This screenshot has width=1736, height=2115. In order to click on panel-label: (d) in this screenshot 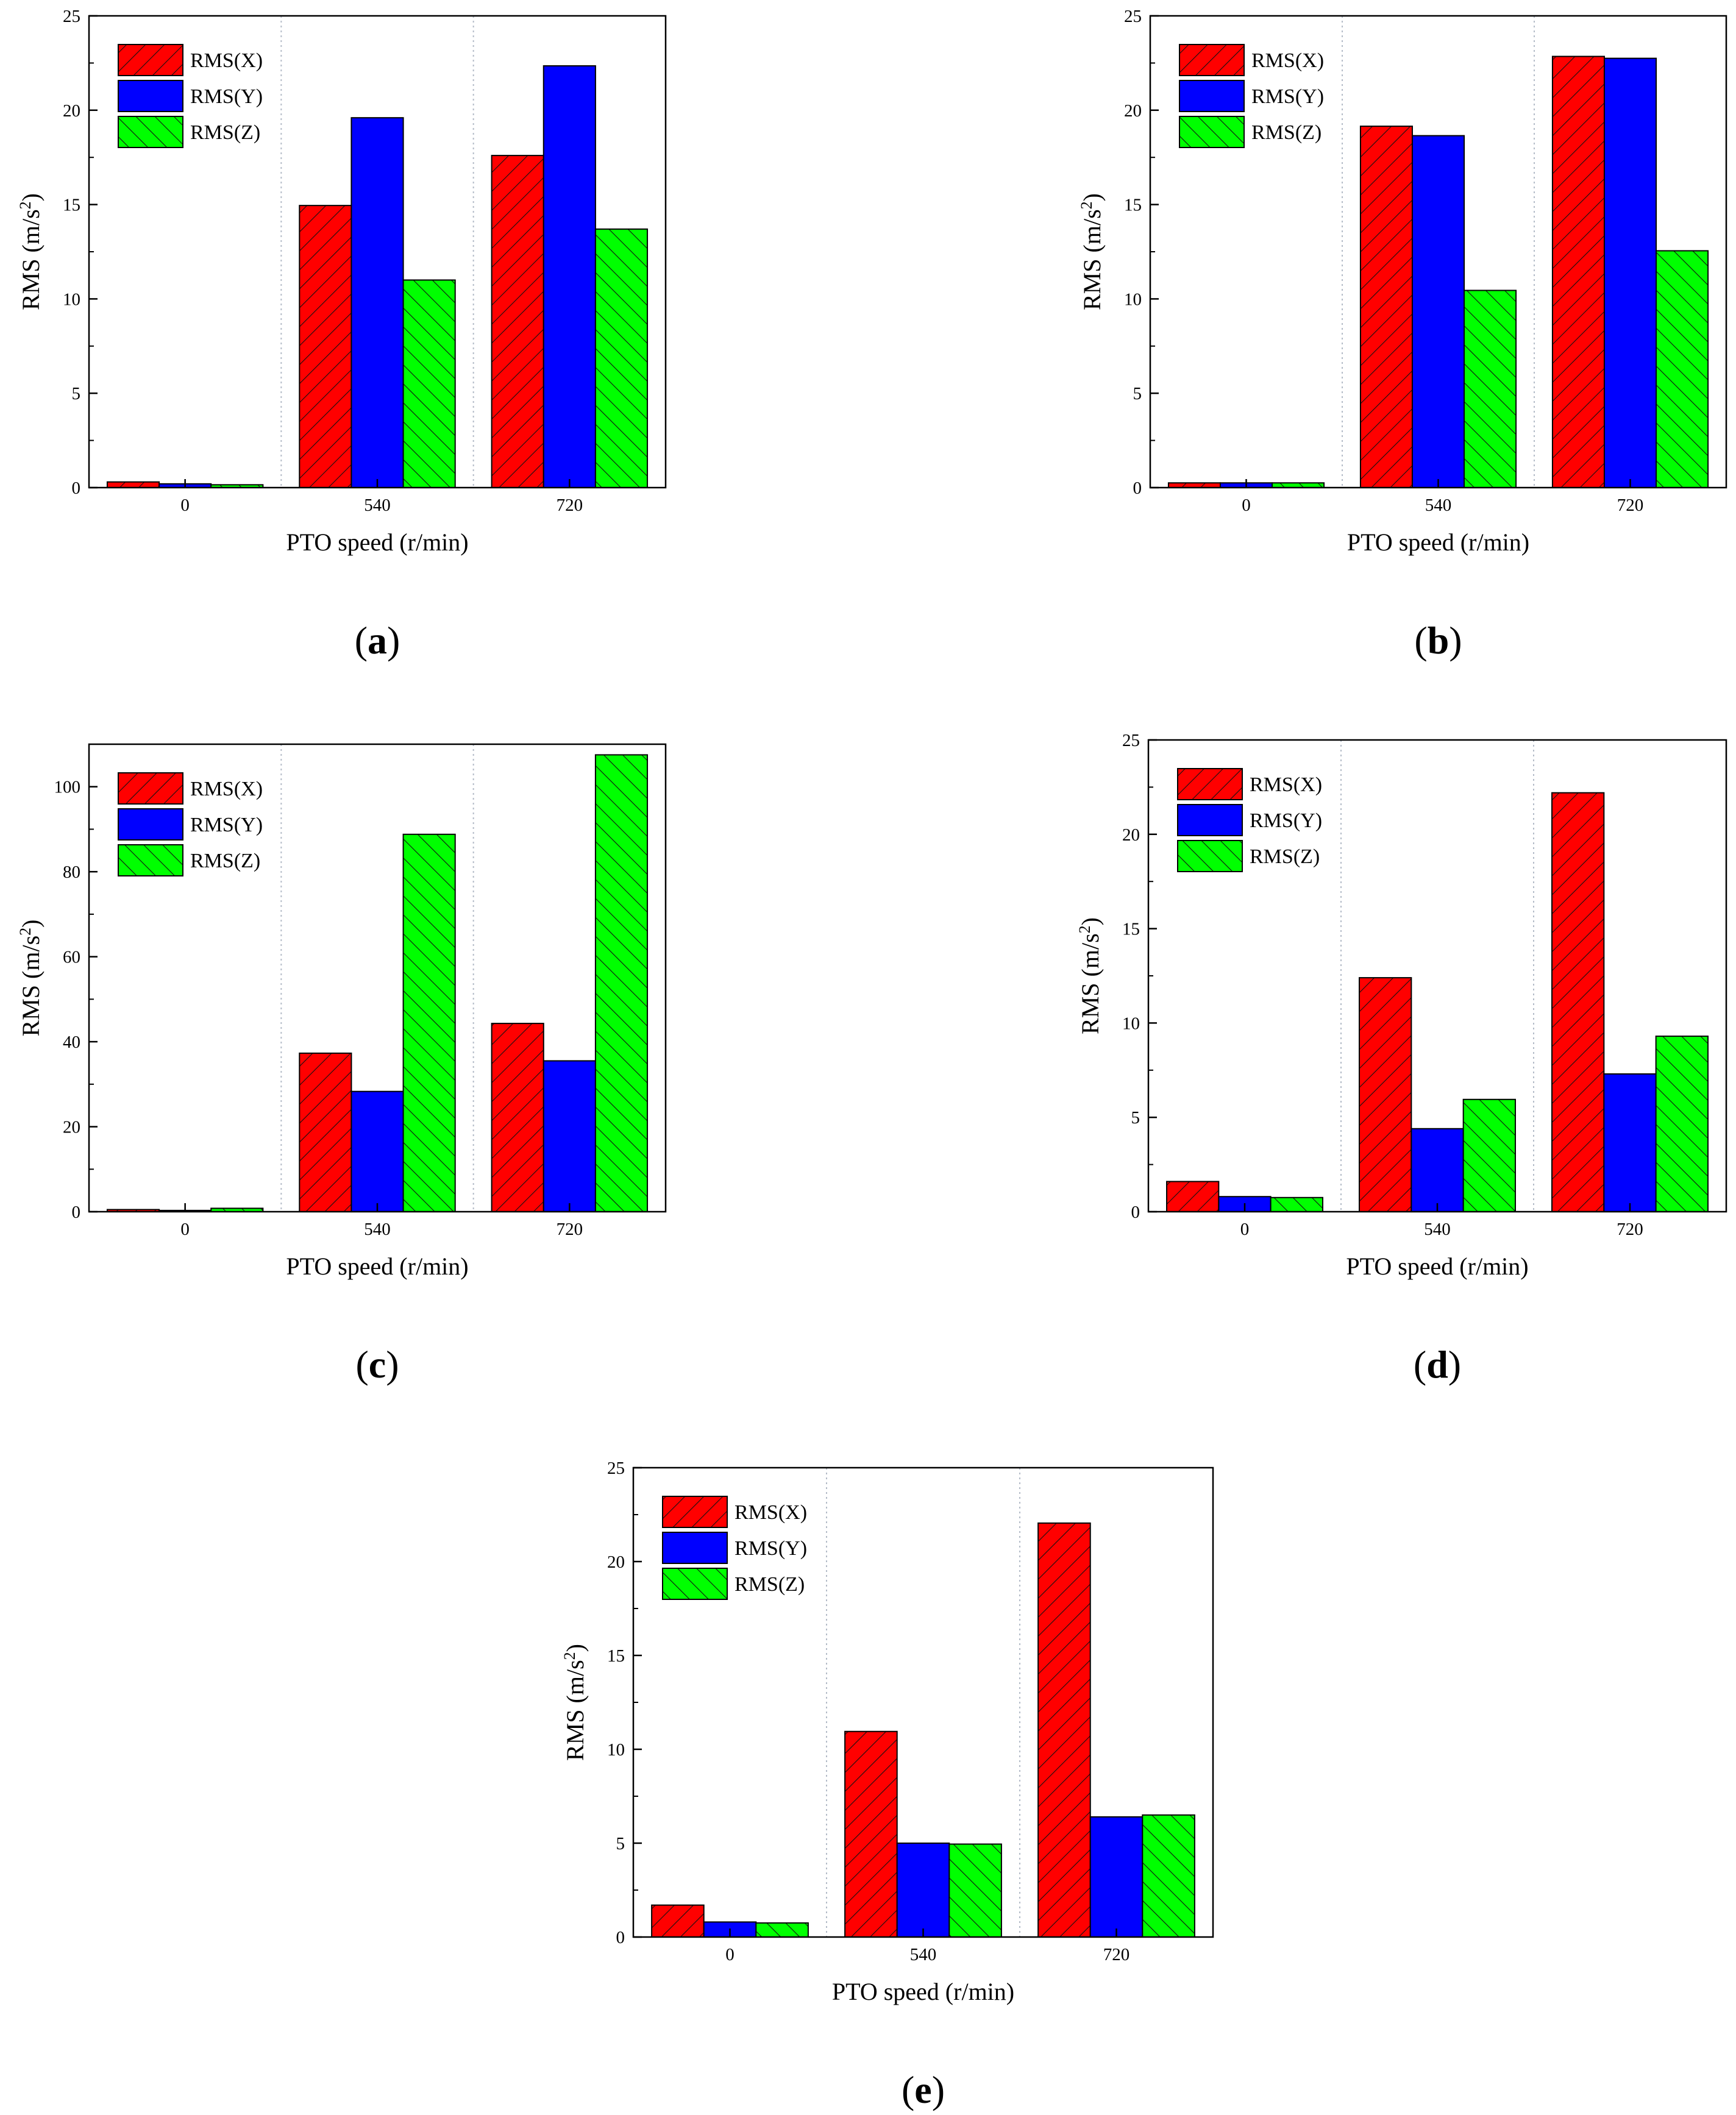, I will do `click(1437, 1364)`.